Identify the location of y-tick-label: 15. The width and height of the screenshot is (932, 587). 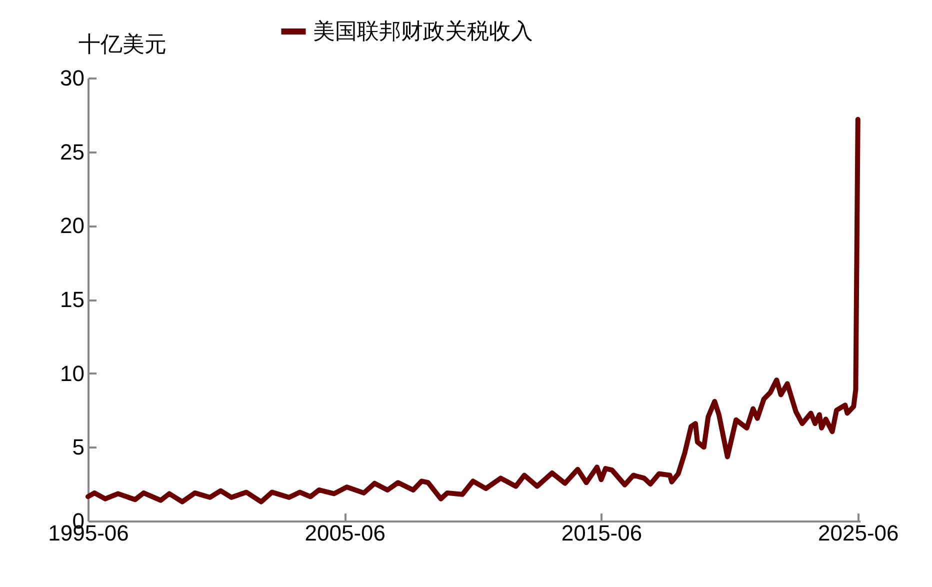
(72, 299).